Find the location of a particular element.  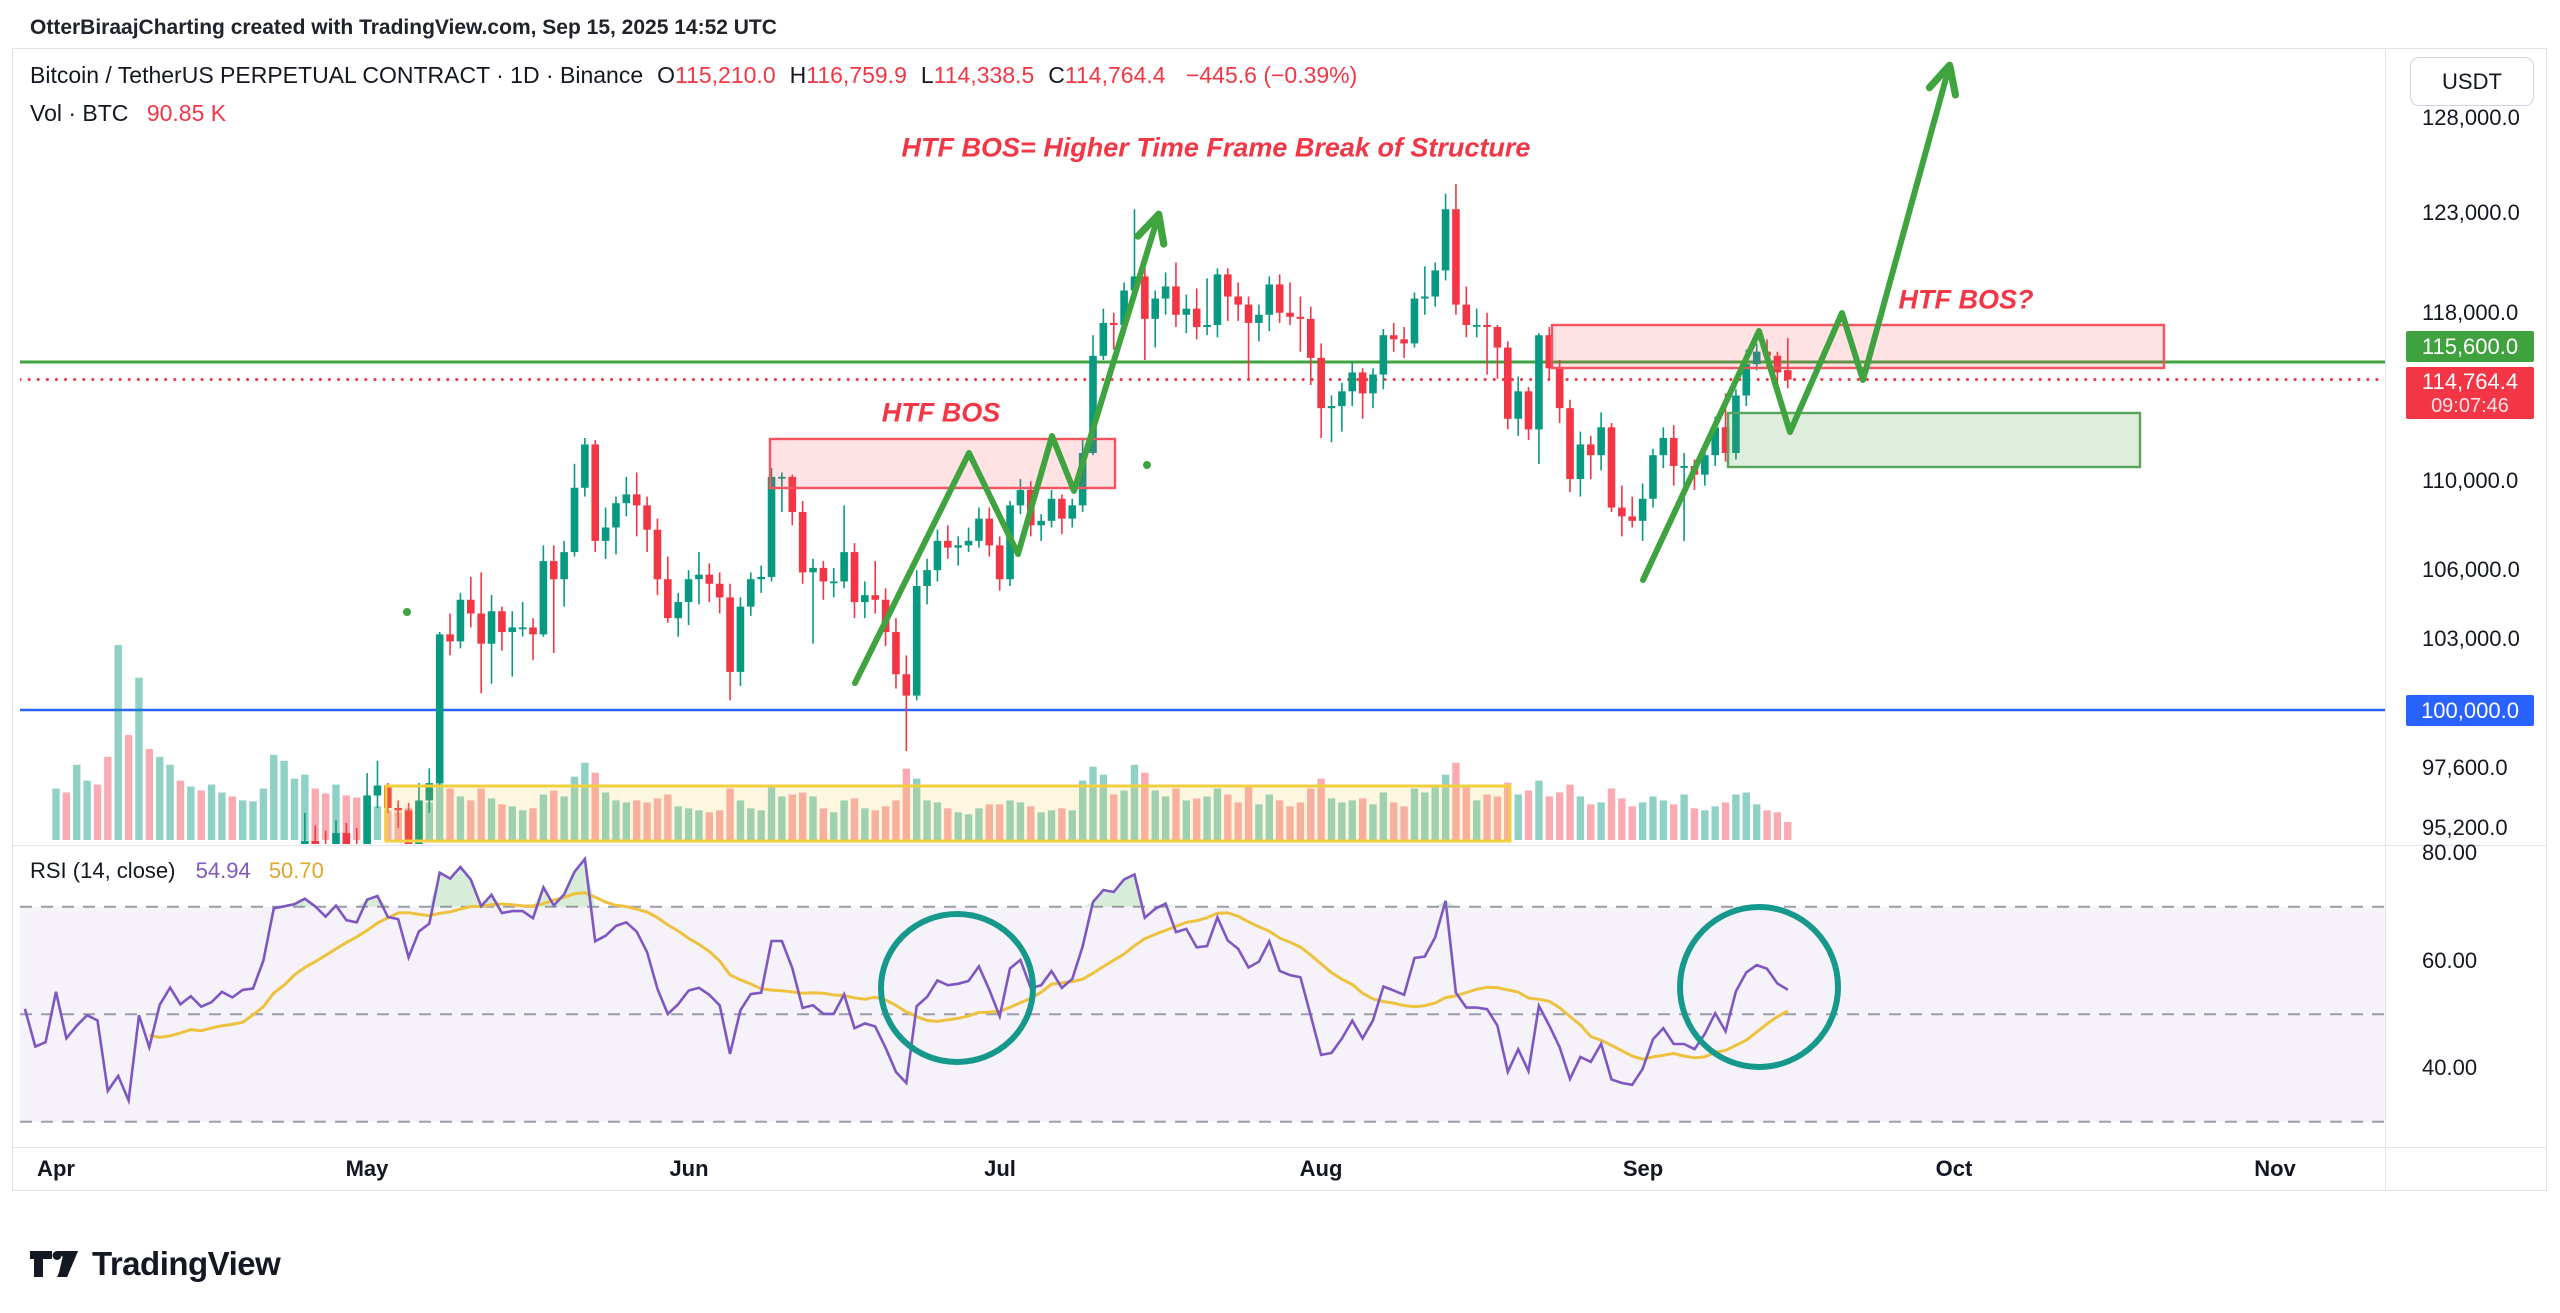

tradingview-logo-icon is located at coordinates (54, 1264).